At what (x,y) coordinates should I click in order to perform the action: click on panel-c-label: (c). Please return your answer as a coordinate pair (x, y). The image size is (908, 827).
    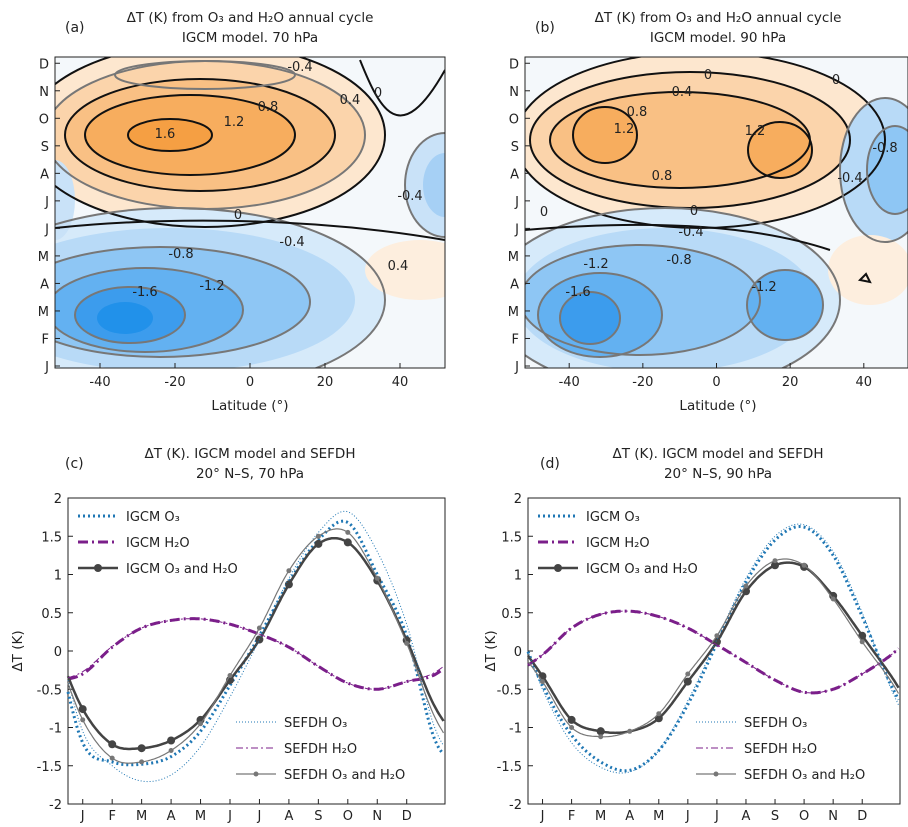
    Looking at the image, I should click on (74, 464).